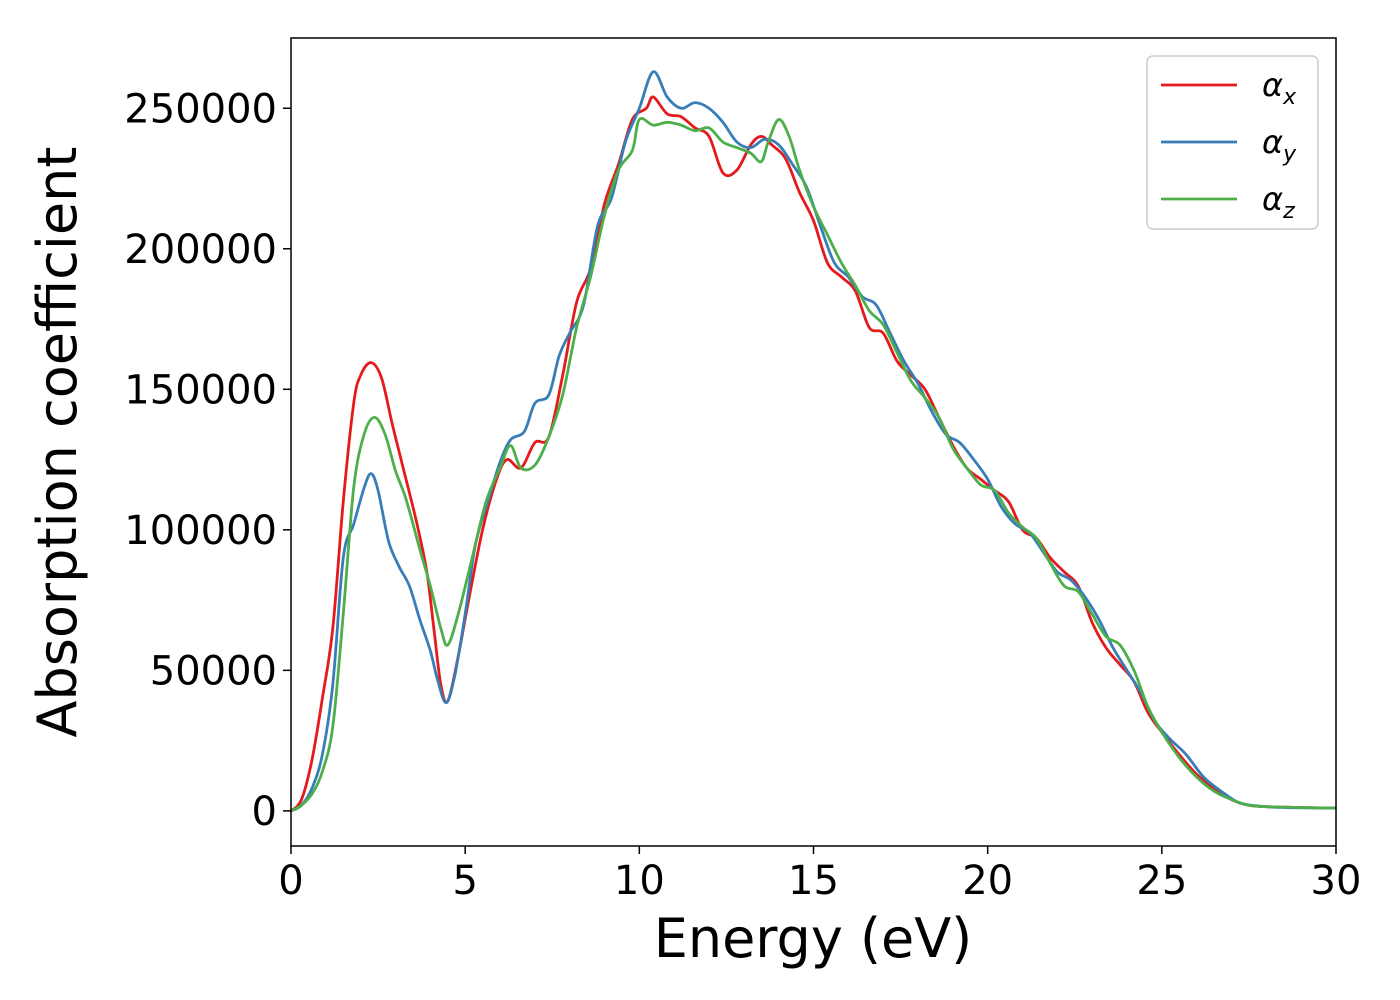 Image resolution: width=1400 pixels, height=1000 pixels. What do you see at coordinates (207, 460) in the screenshot?
I see `y-axis-ticks: 0 50000 100000 150000 200000 250000` at bounding box center [207, 460].